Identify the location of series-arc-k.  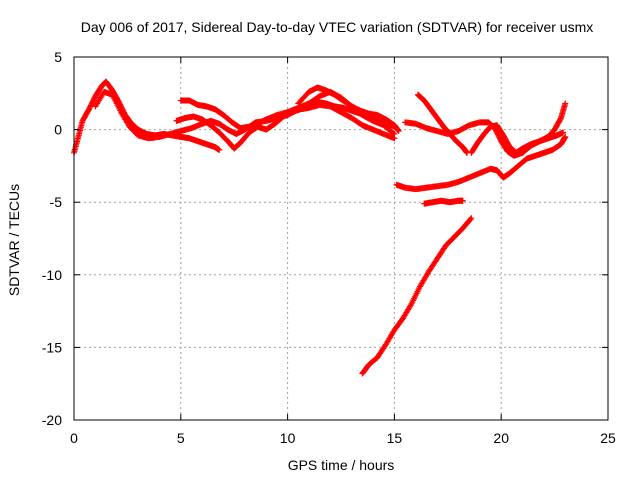
(417, 296).